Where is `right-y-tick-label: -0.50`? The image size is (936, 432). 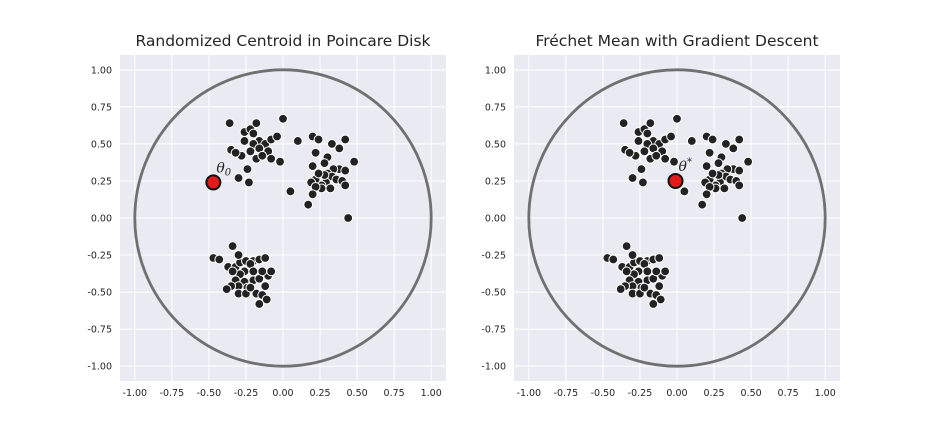 right-y-tick-label: -0.50 is located at coordinates (493, 293).